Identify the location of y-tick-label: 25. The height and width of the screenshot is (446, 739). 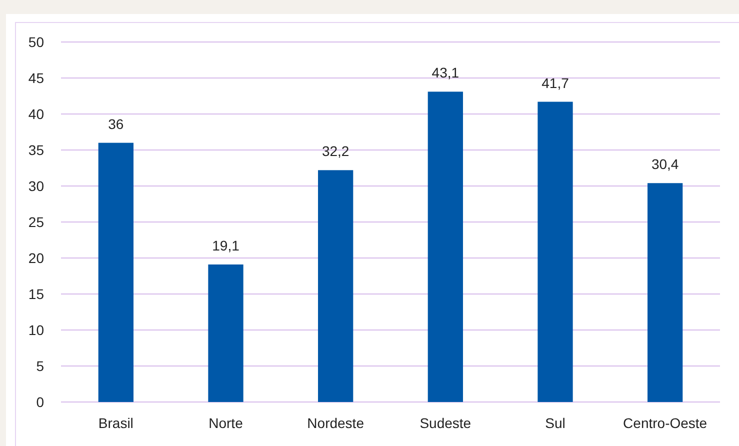
(36, 222).